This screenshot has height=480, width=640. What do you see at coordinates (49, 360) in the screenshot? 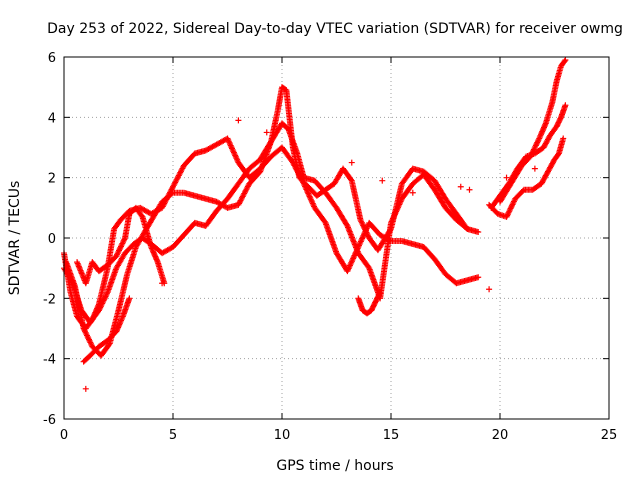
I see `y-tick-label: -4` at bounding box center [49, 360].